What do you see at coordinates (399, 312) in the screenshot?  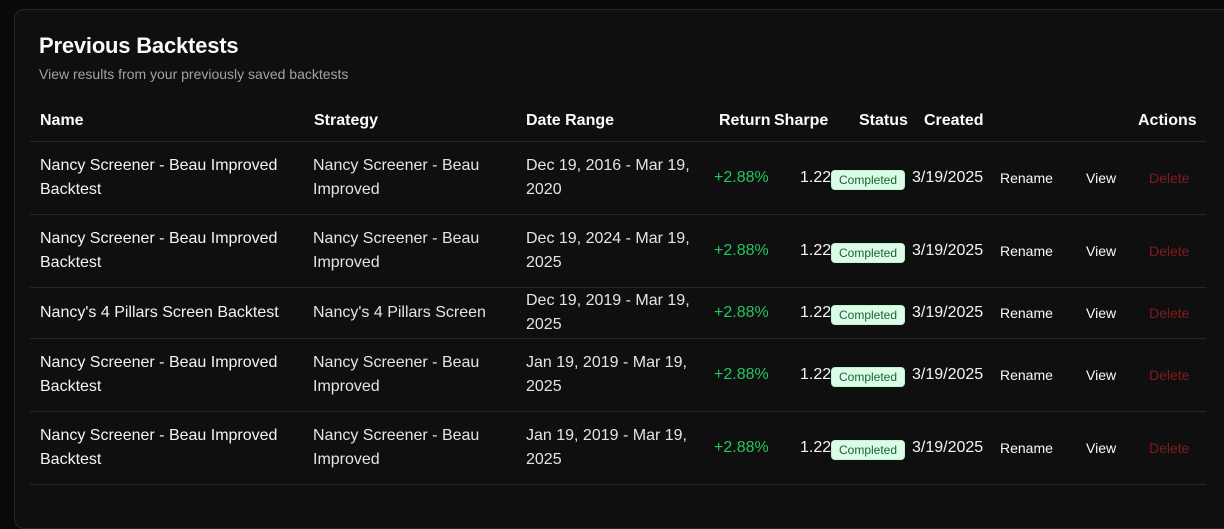 I see `backtest-strategy: Nancy's 4 Pillars Screen` at bounding box center [399, 312].